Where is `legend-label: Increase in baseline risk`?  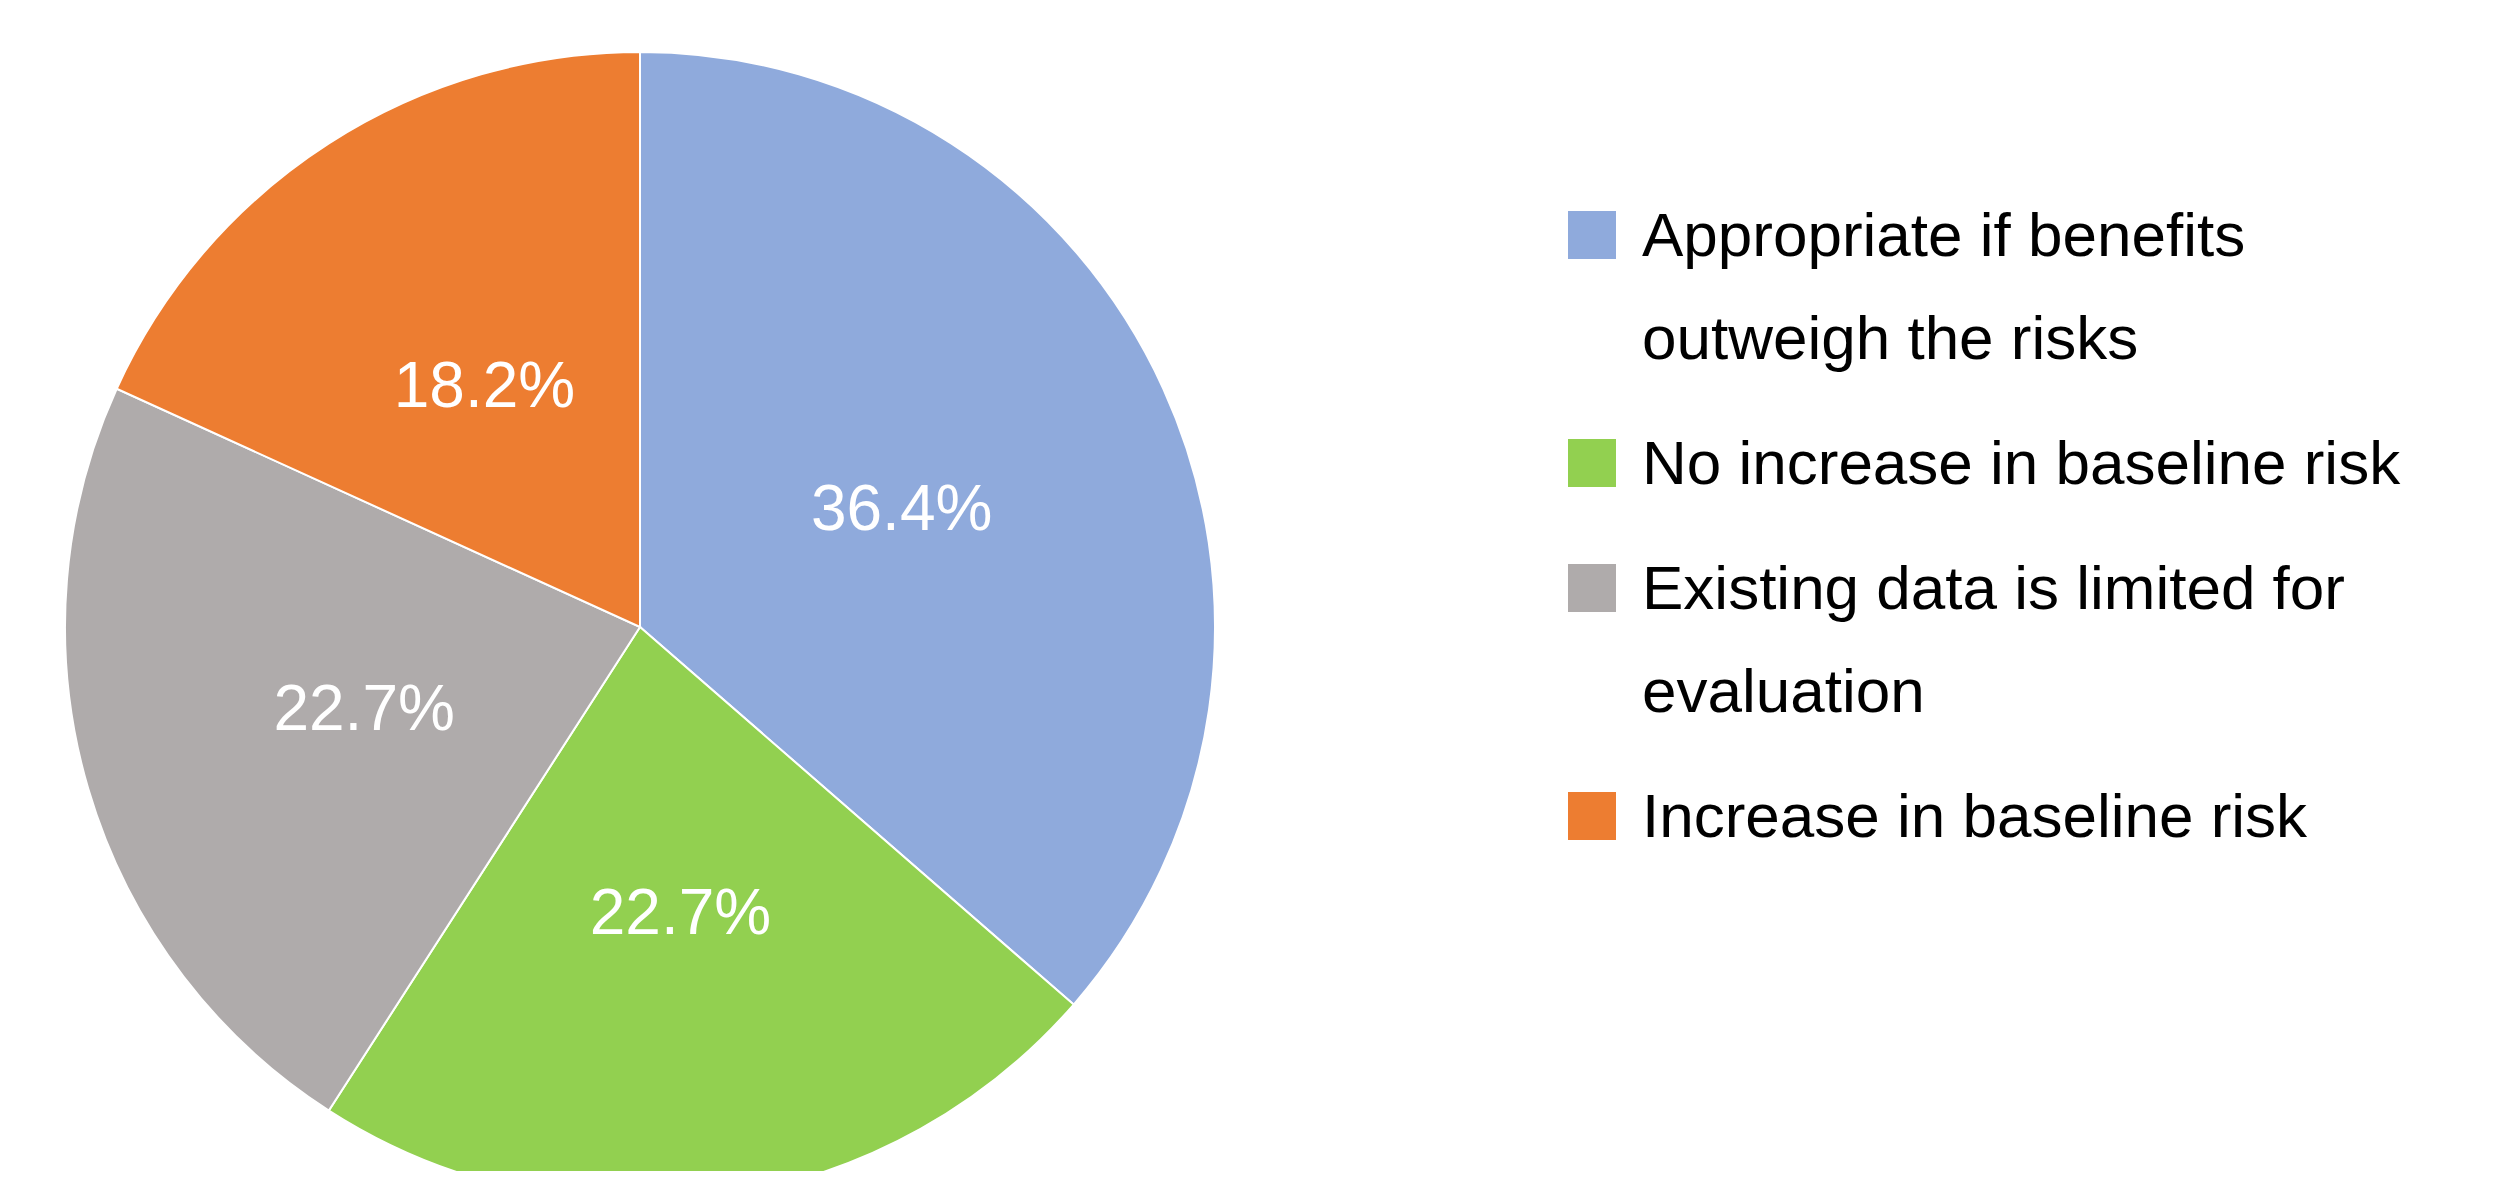
legend-label: Increase in baseline risk is located at coordinates (1975, 816).